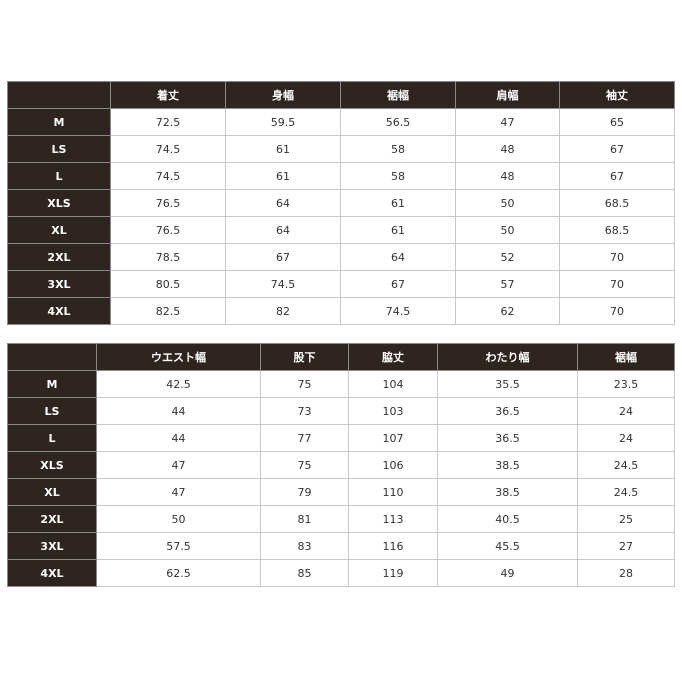  Describe the element at coordinates (507, 95) in the screenshot. I see `column-header: 肩幅` at that location.